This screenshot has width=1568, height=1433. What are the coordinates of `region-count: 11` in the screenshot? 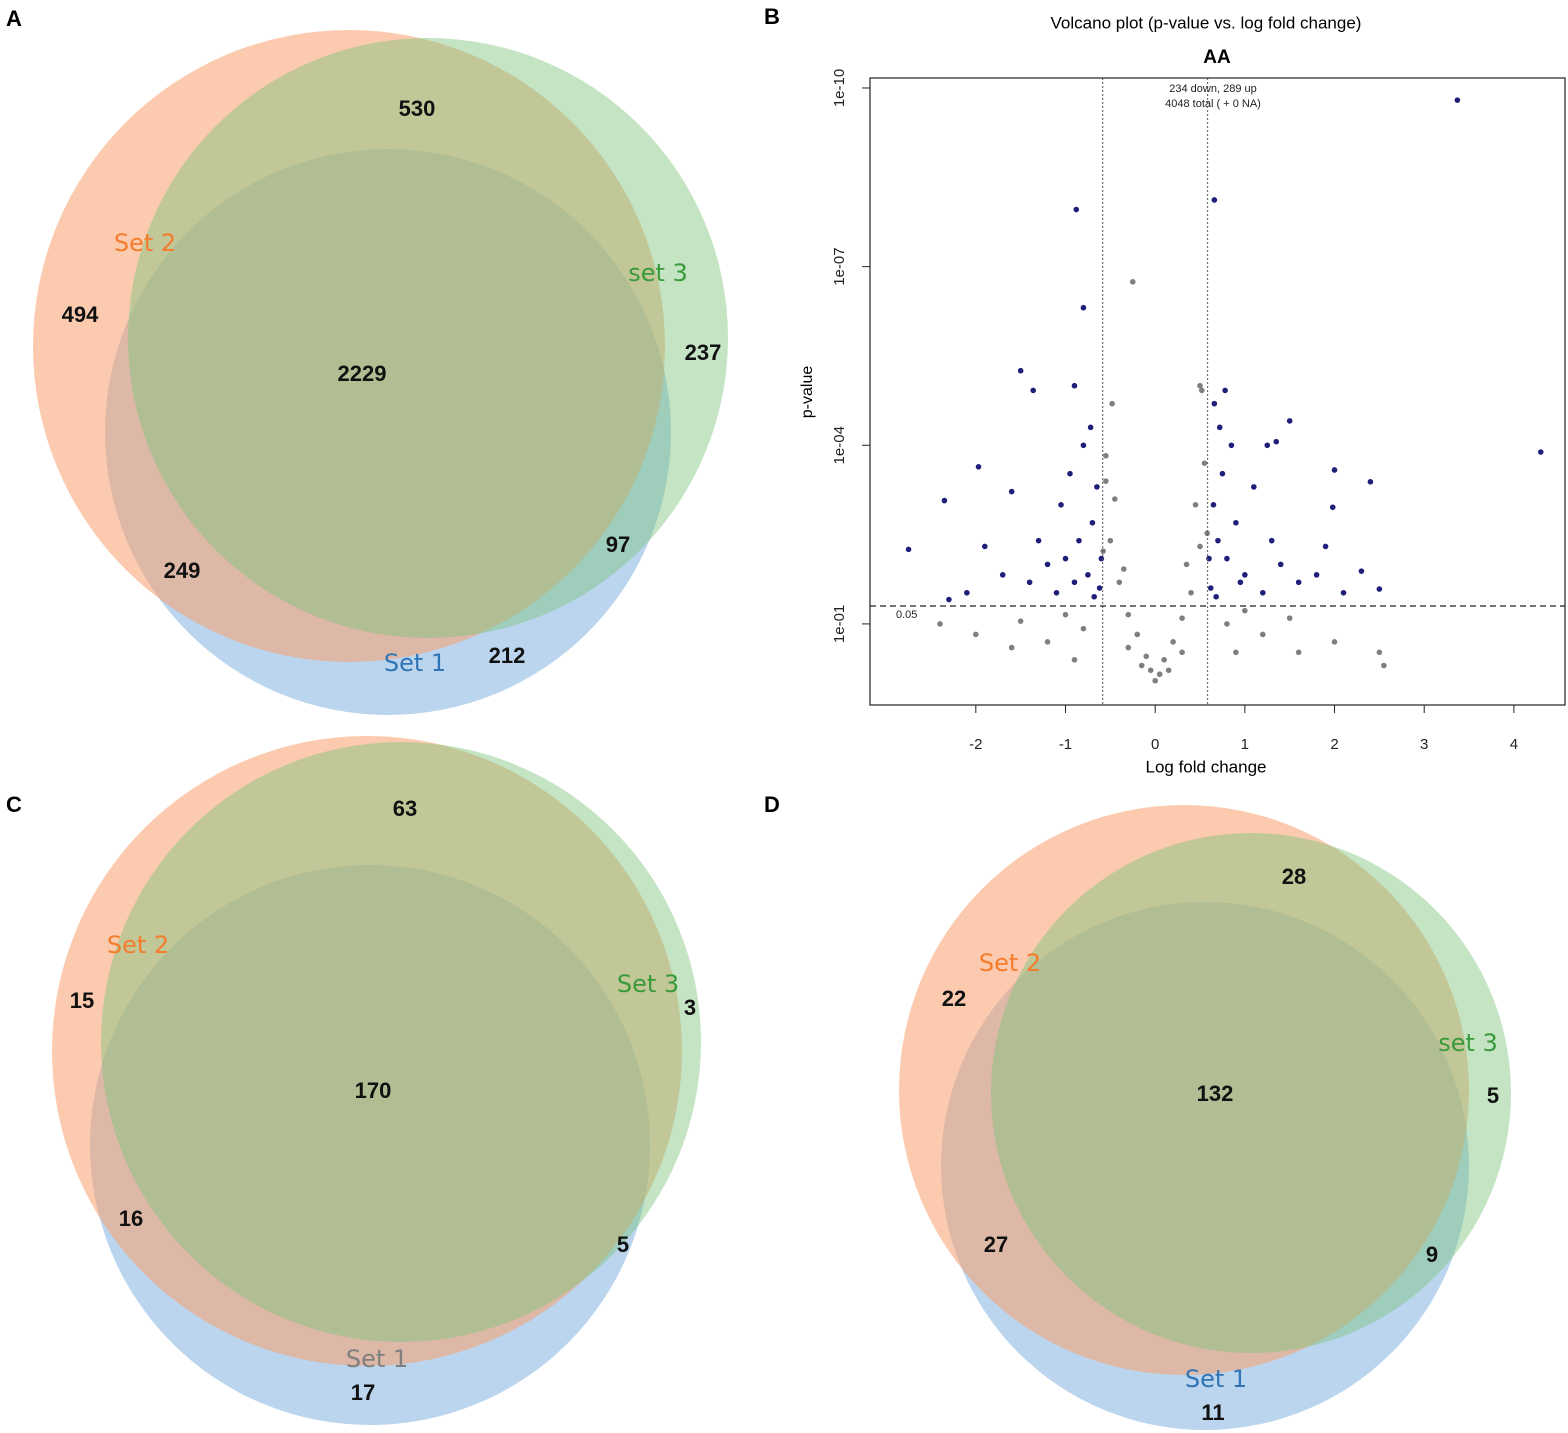 It's located at (1212, 1412).